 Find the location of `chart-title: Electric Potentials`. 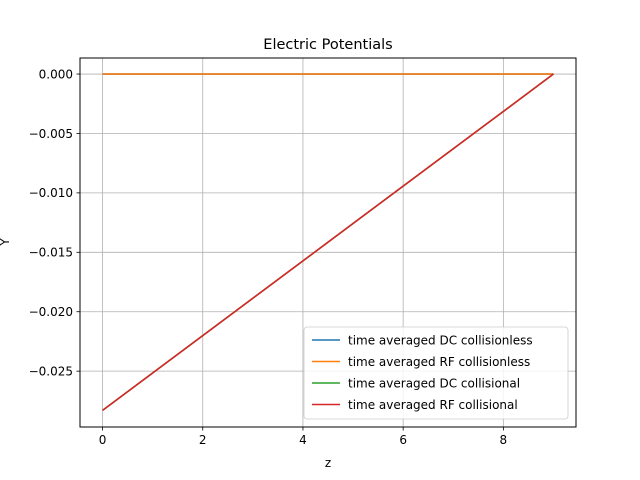

chart-title: Electric Potentials is located at coordinates (327, 45).